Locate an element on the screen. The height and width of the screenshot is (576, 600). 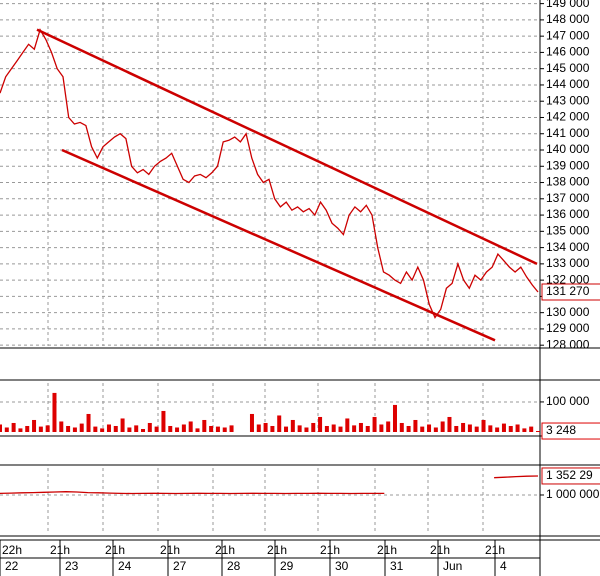
y-tick-label: 132 000 is located at coordinates (568, 279).